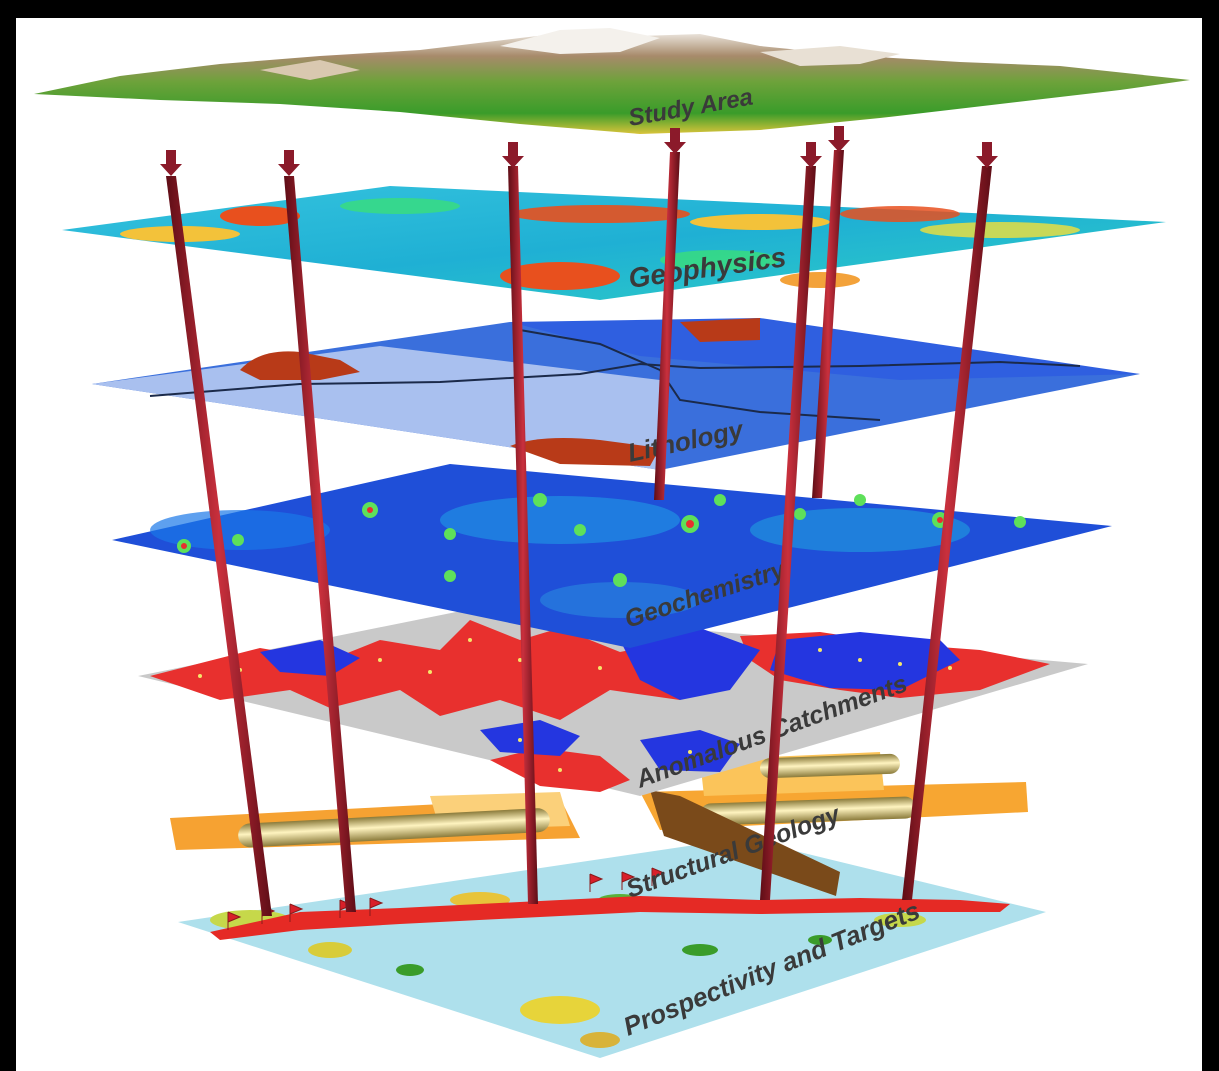  I want to click on prospectivity-layer: Prospectivity and Targets, so click(612, 948).